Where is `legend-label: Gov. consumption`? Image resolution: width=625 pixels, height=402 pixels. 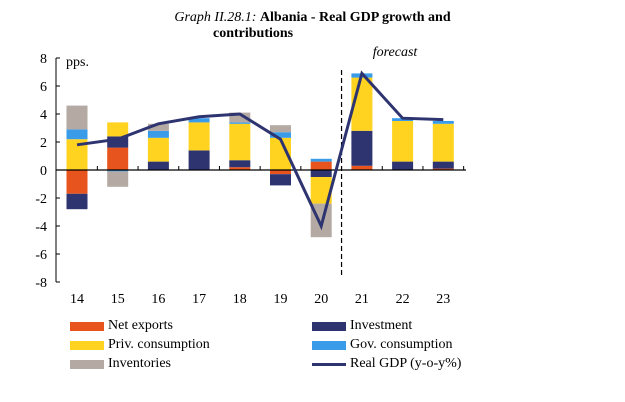 legend-label: Gov. consumption is located at coordinates (401, 344).